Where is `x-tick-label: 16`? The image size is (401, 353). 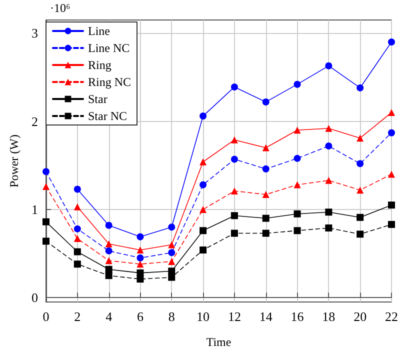 x-tick-label: 16 is located at coordinates (297, 316).